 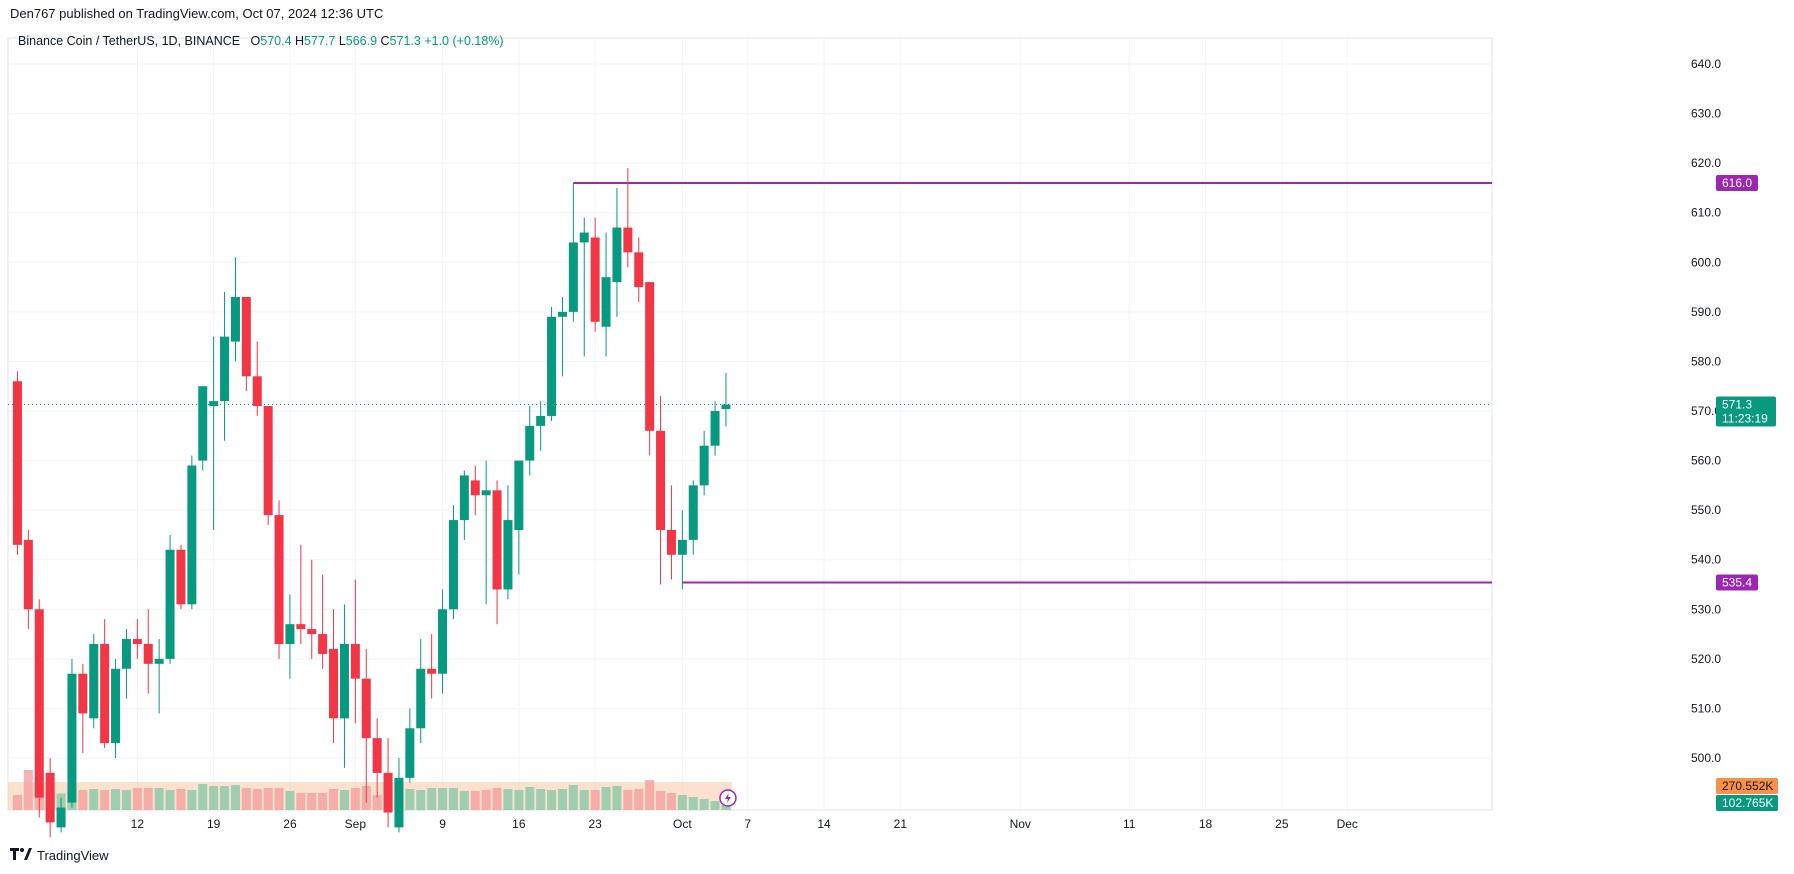 I want to click on level-badge, so click(x=1737, y=582).